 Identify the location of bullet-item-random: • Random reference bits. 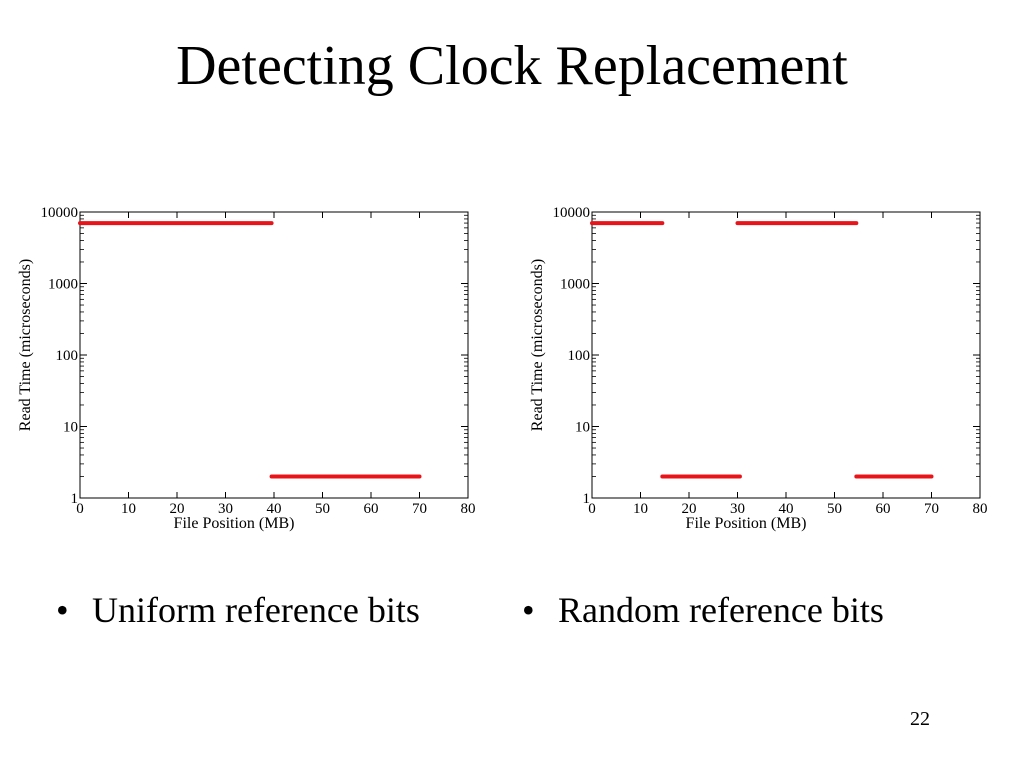
(703, 610).